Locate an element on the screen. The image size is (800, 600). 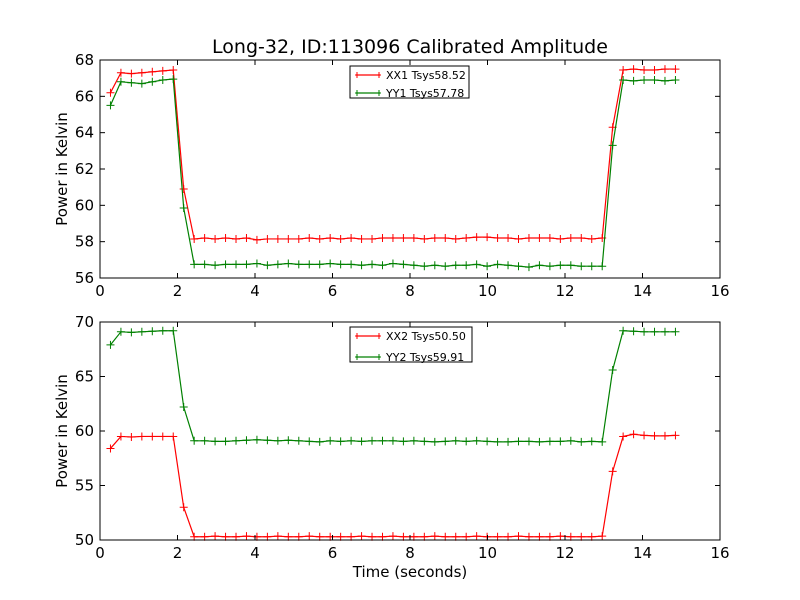
y-tick-label: 68 is located at coordinates (84, 60).